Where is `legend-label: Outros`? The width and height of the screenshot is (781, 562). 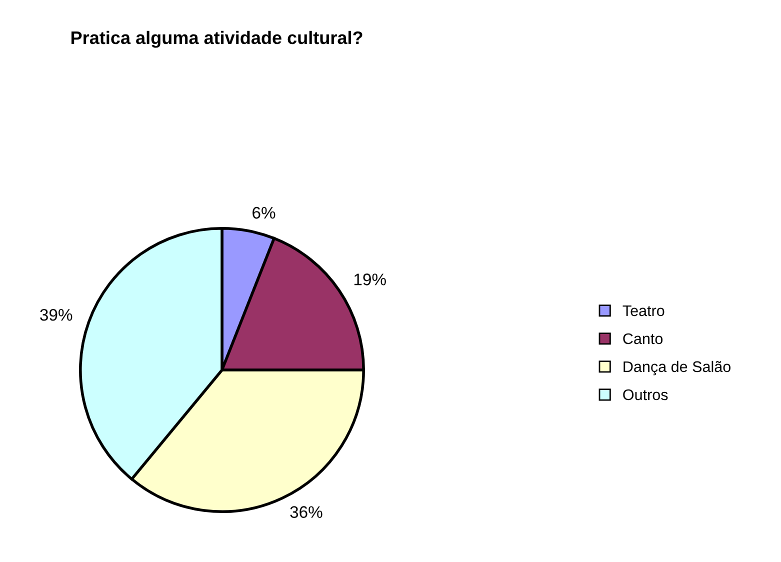
legend-label: Outros is located at coordinates (645, 394).